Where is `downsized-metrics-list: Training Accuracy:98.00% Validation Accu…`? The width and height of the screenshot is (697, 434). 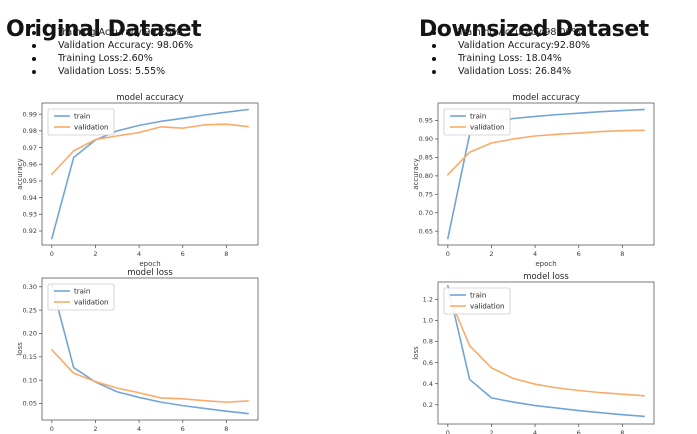 downsized-metrics-list: Training Accuracy:98.00% Validation Accu… is located at coordinates (508, 52).